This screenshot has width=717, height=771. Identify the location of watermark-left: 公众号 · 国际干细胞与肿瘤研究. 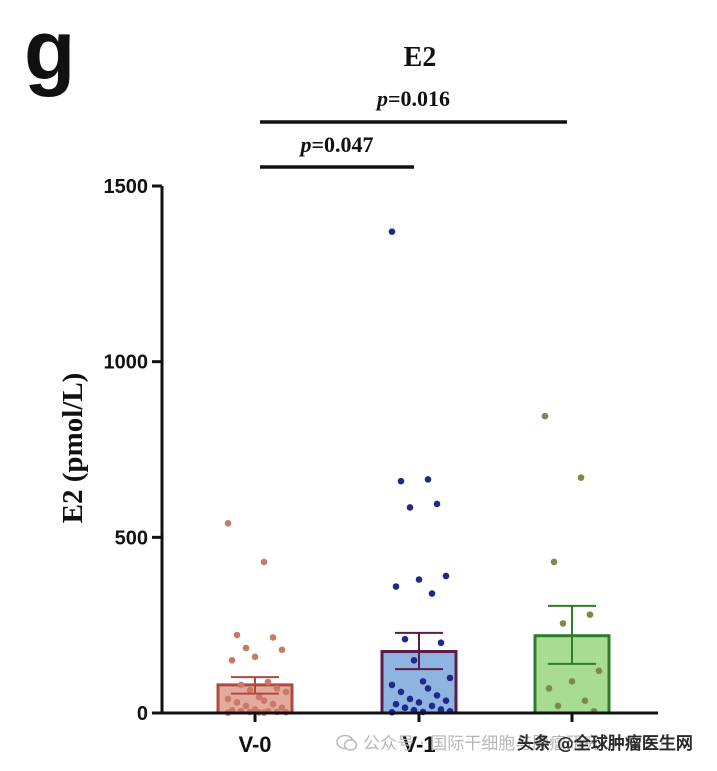
(482, 744).